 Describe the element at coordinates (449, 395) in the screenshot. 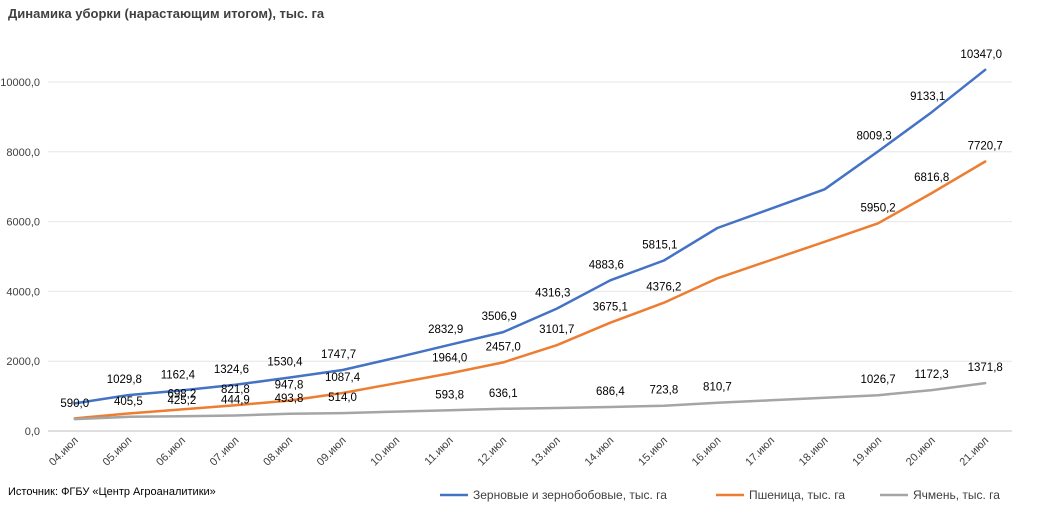

I see `data-label: 593,8` at that location.